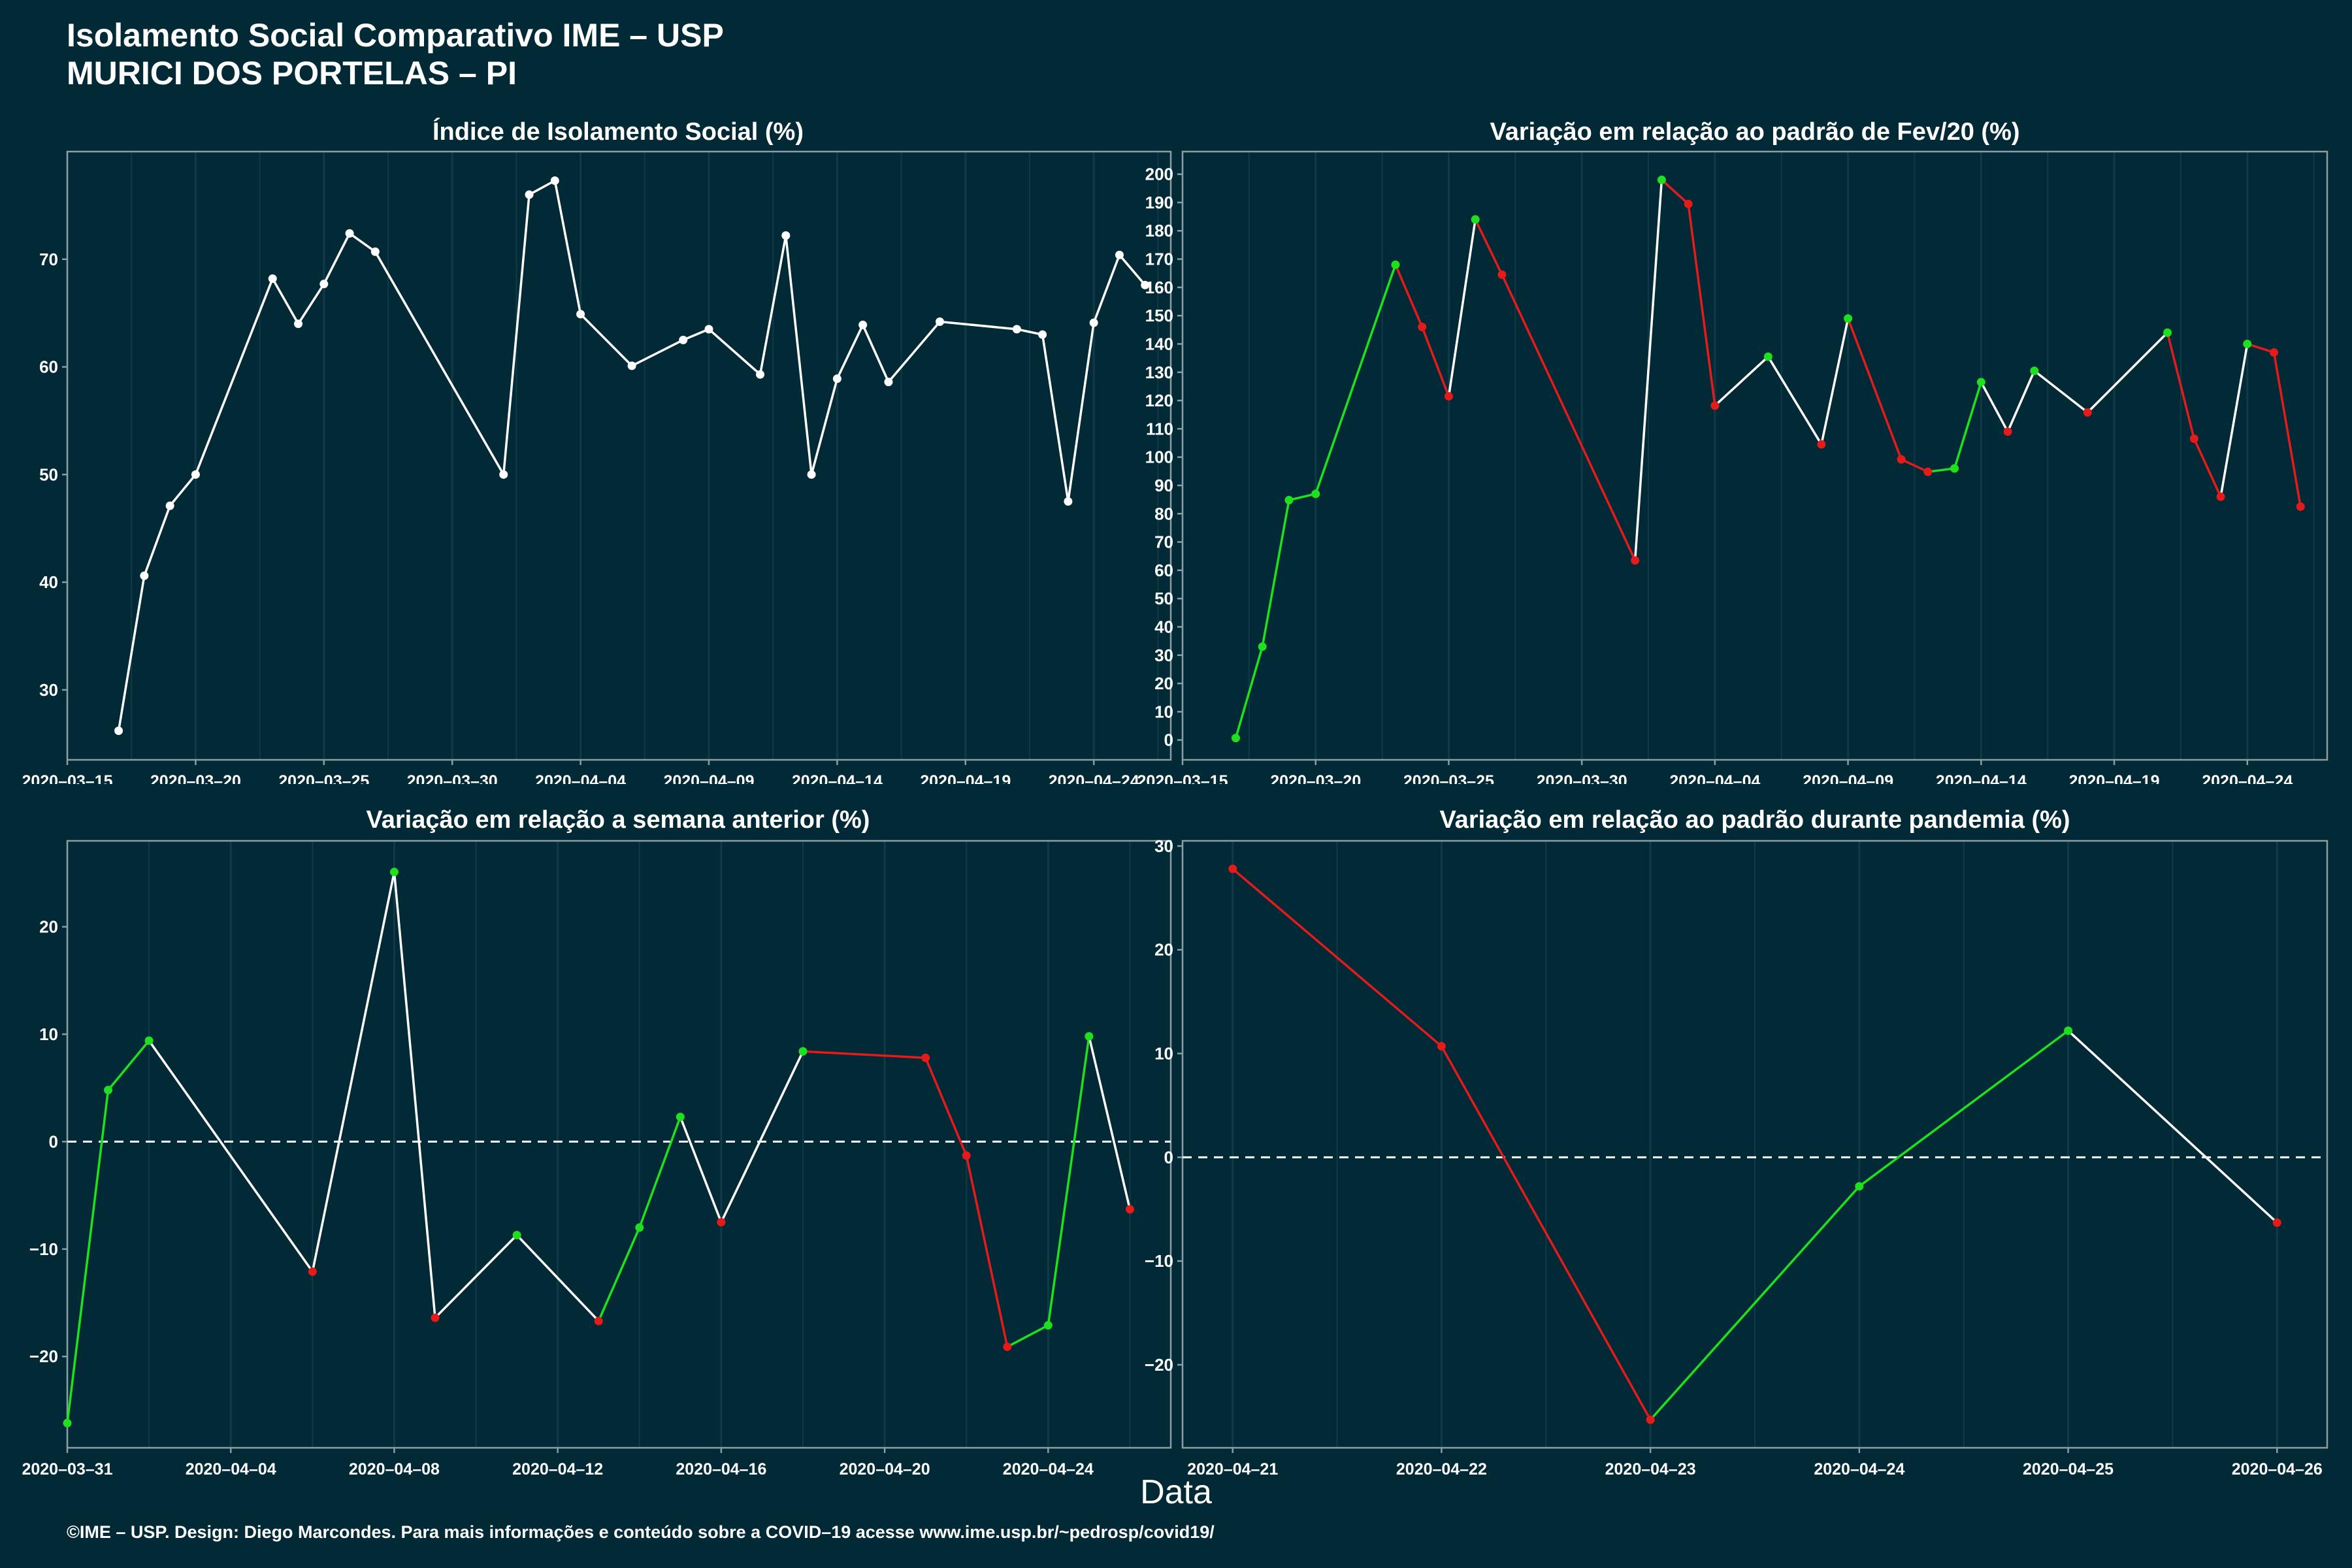  What do you see at coordinates (1981, 778) in the screenshot?
I see `x-tick-label: 2020–04–14` at bounding box center [1981, 778].